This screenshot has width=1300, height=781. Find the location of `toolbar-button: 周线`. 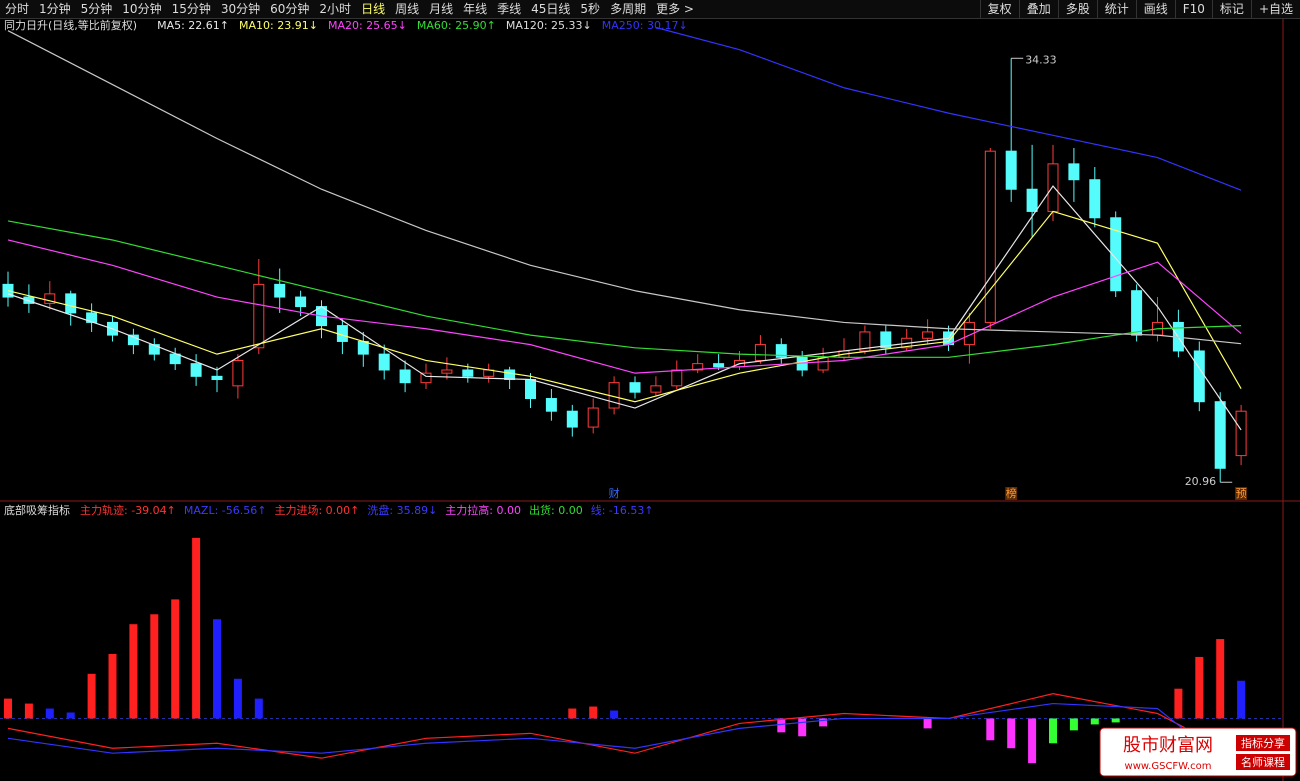

toolbar-button: 周线 is located at coordinates (407, 9).